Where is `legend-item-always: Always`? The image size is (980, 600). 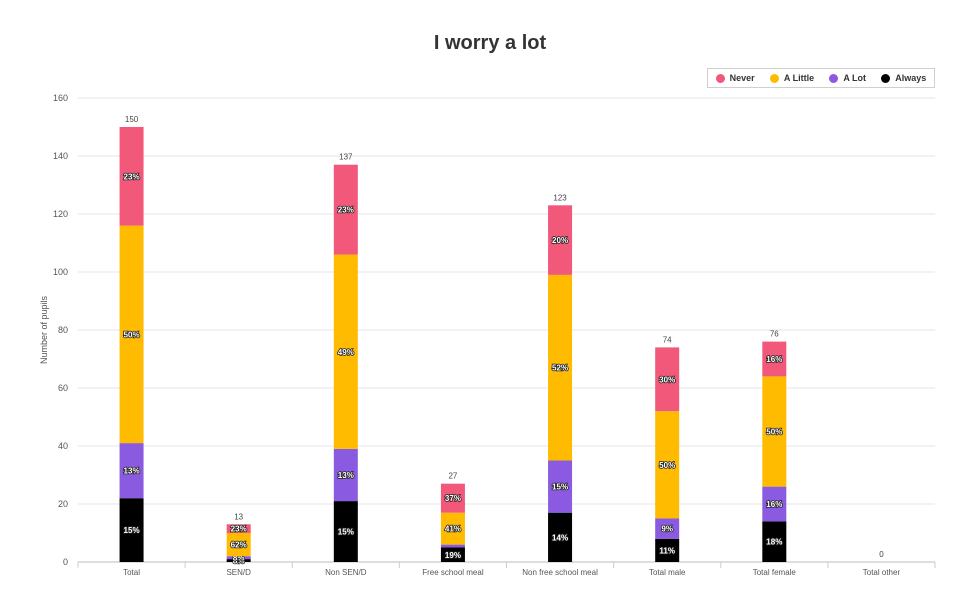 legend-item-always: Always is located at coordinates (903, 78).